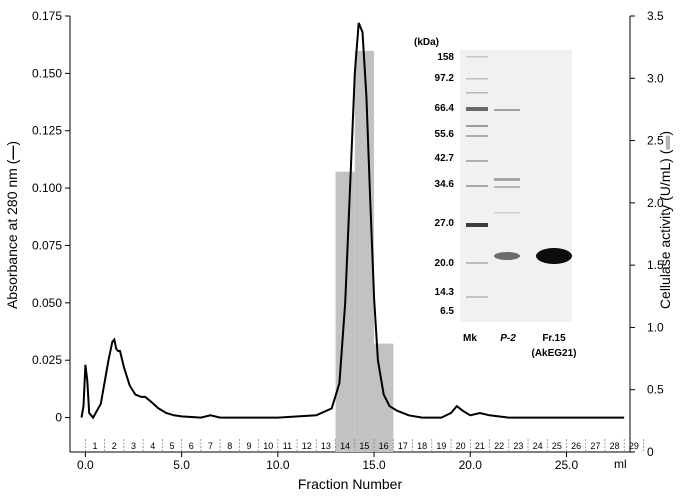 This screenshot has width=680, height=496. I want to click on fraction-label: 12, so click(307, 446).